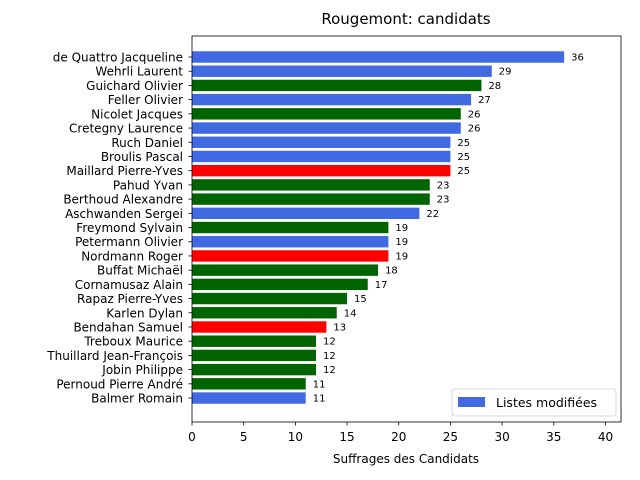 The image size is (640, 480). Describe the element at coordinates (381, 285) in the screenshot. I see `bar-value-label: 17` at that location.